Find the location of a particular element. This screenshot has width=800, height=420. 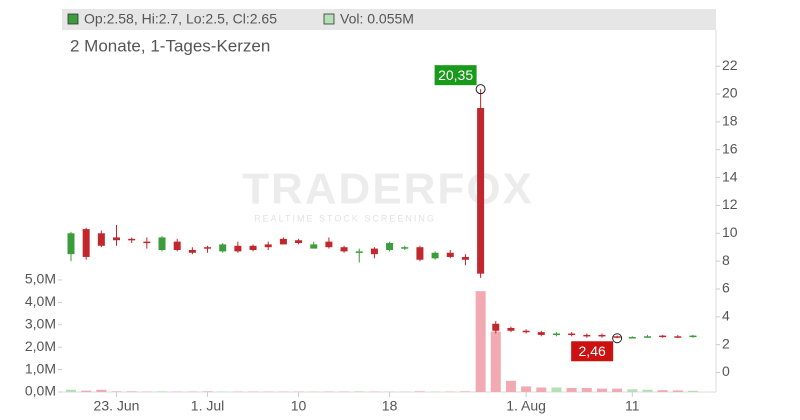

x-tick-label: 23. Jun is located at coordinates (117, 406).